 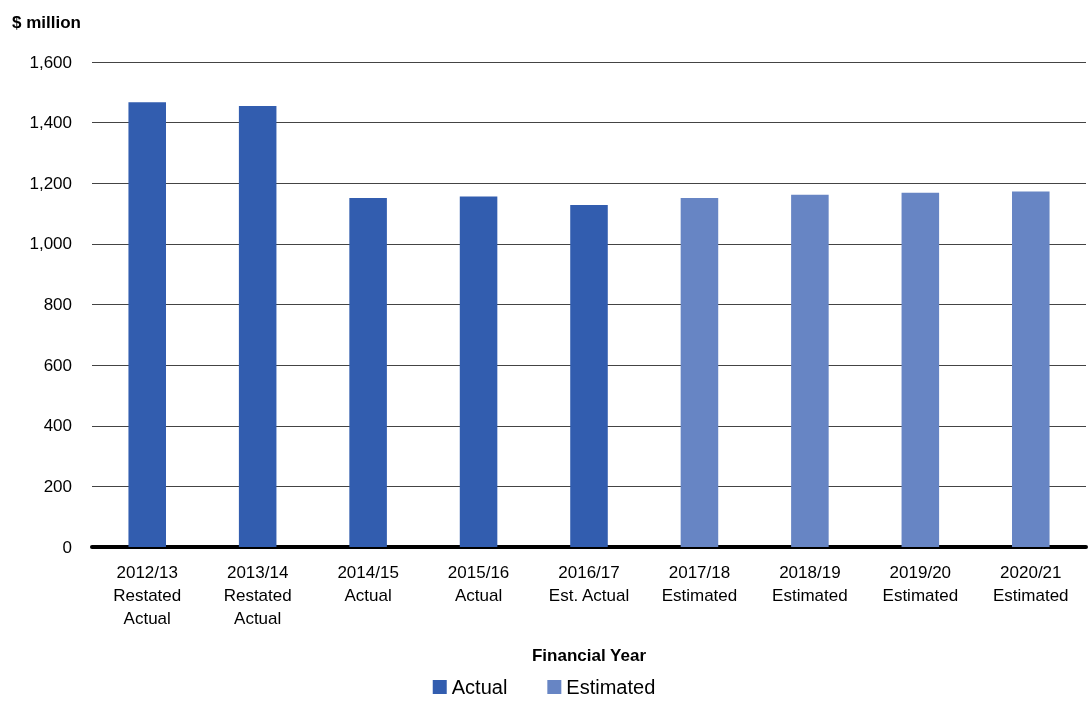 What do you see at coordinates (46, 22) in the screenshot?
I see `y-axis-title: $ million` at bounding box center [46, 22].